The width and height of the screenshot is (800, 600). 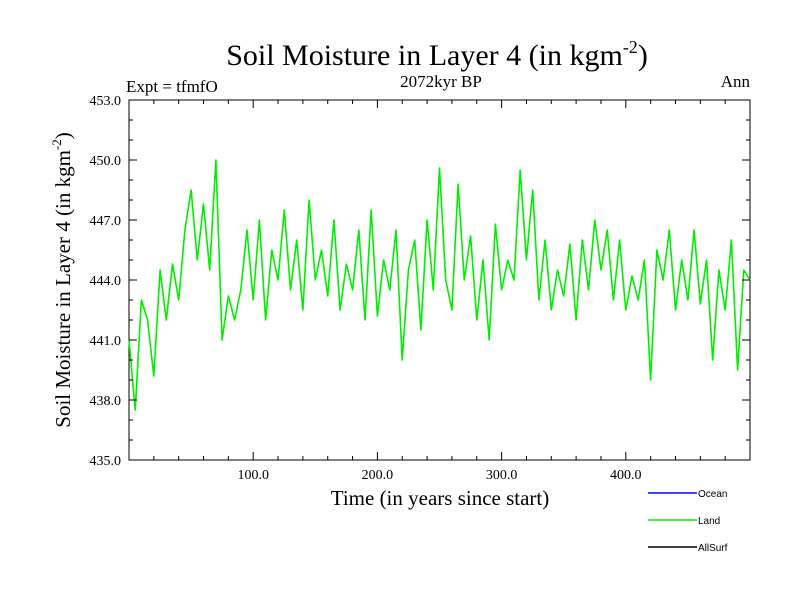 What do you see at coordinates (106, 221) in the screenshot?
I see `y-tick-label: 447.0` at bounding box center [106, 221].